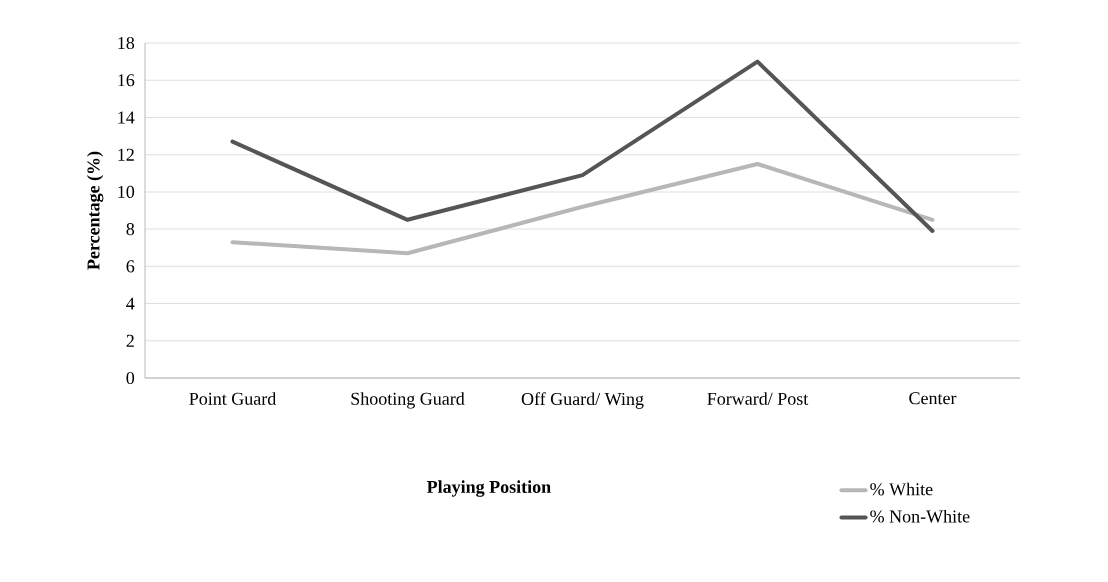  I want to click on y-tick-label: 4, so click(130, 303).